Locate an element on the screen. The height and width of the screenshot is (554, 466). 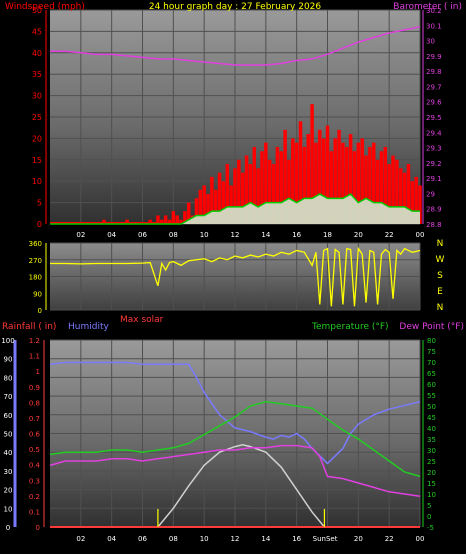
humidity-y-tick-label: 20 is located at coordinates (8, 491).